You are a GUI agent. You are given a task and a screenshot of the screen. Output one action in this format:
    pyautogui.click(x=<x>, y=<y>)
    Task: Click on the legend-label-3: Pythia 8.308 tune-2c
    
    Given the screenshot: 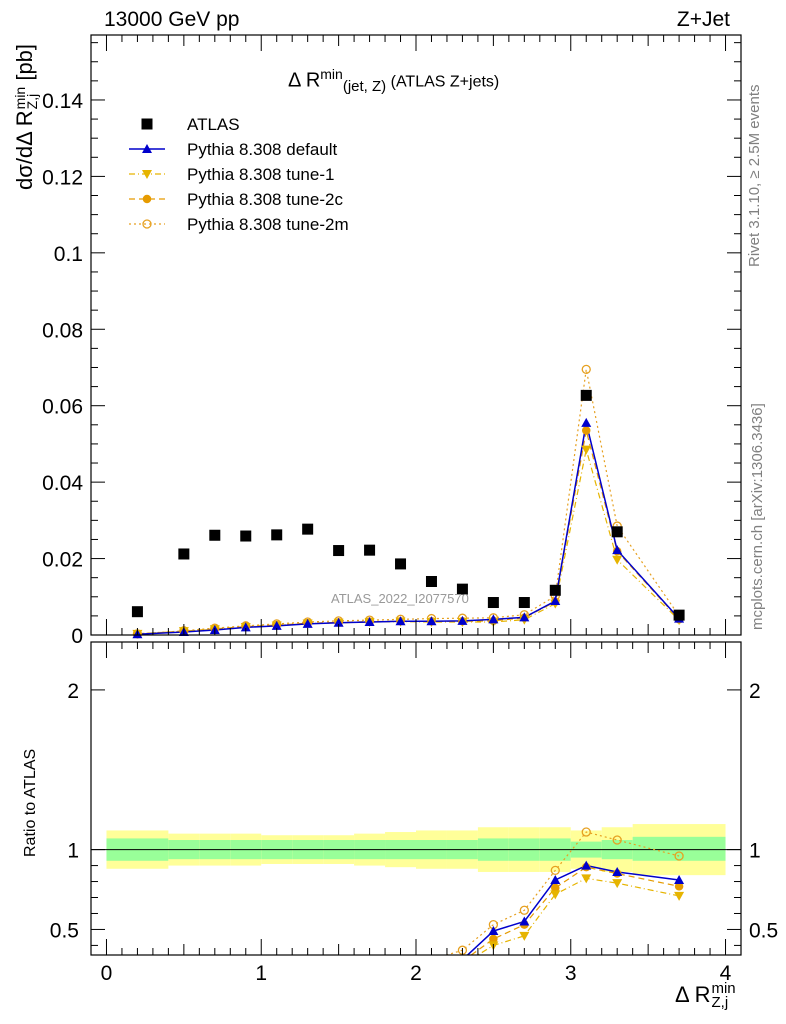 What is the action you would take?
    pyautogui.click(x=265, y=199)
    